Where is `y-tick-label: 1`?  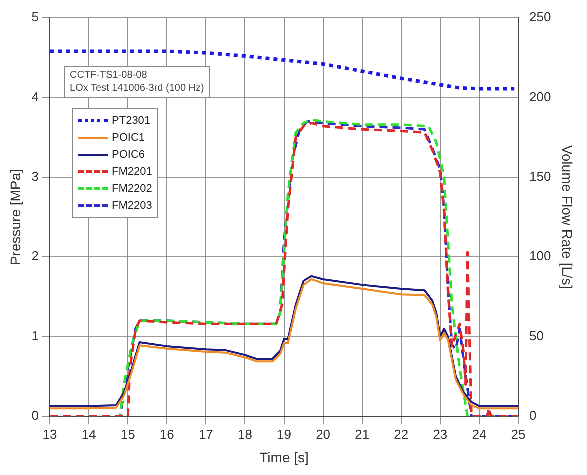 y-tick-label: 1 is located at coordinates (36, 336).